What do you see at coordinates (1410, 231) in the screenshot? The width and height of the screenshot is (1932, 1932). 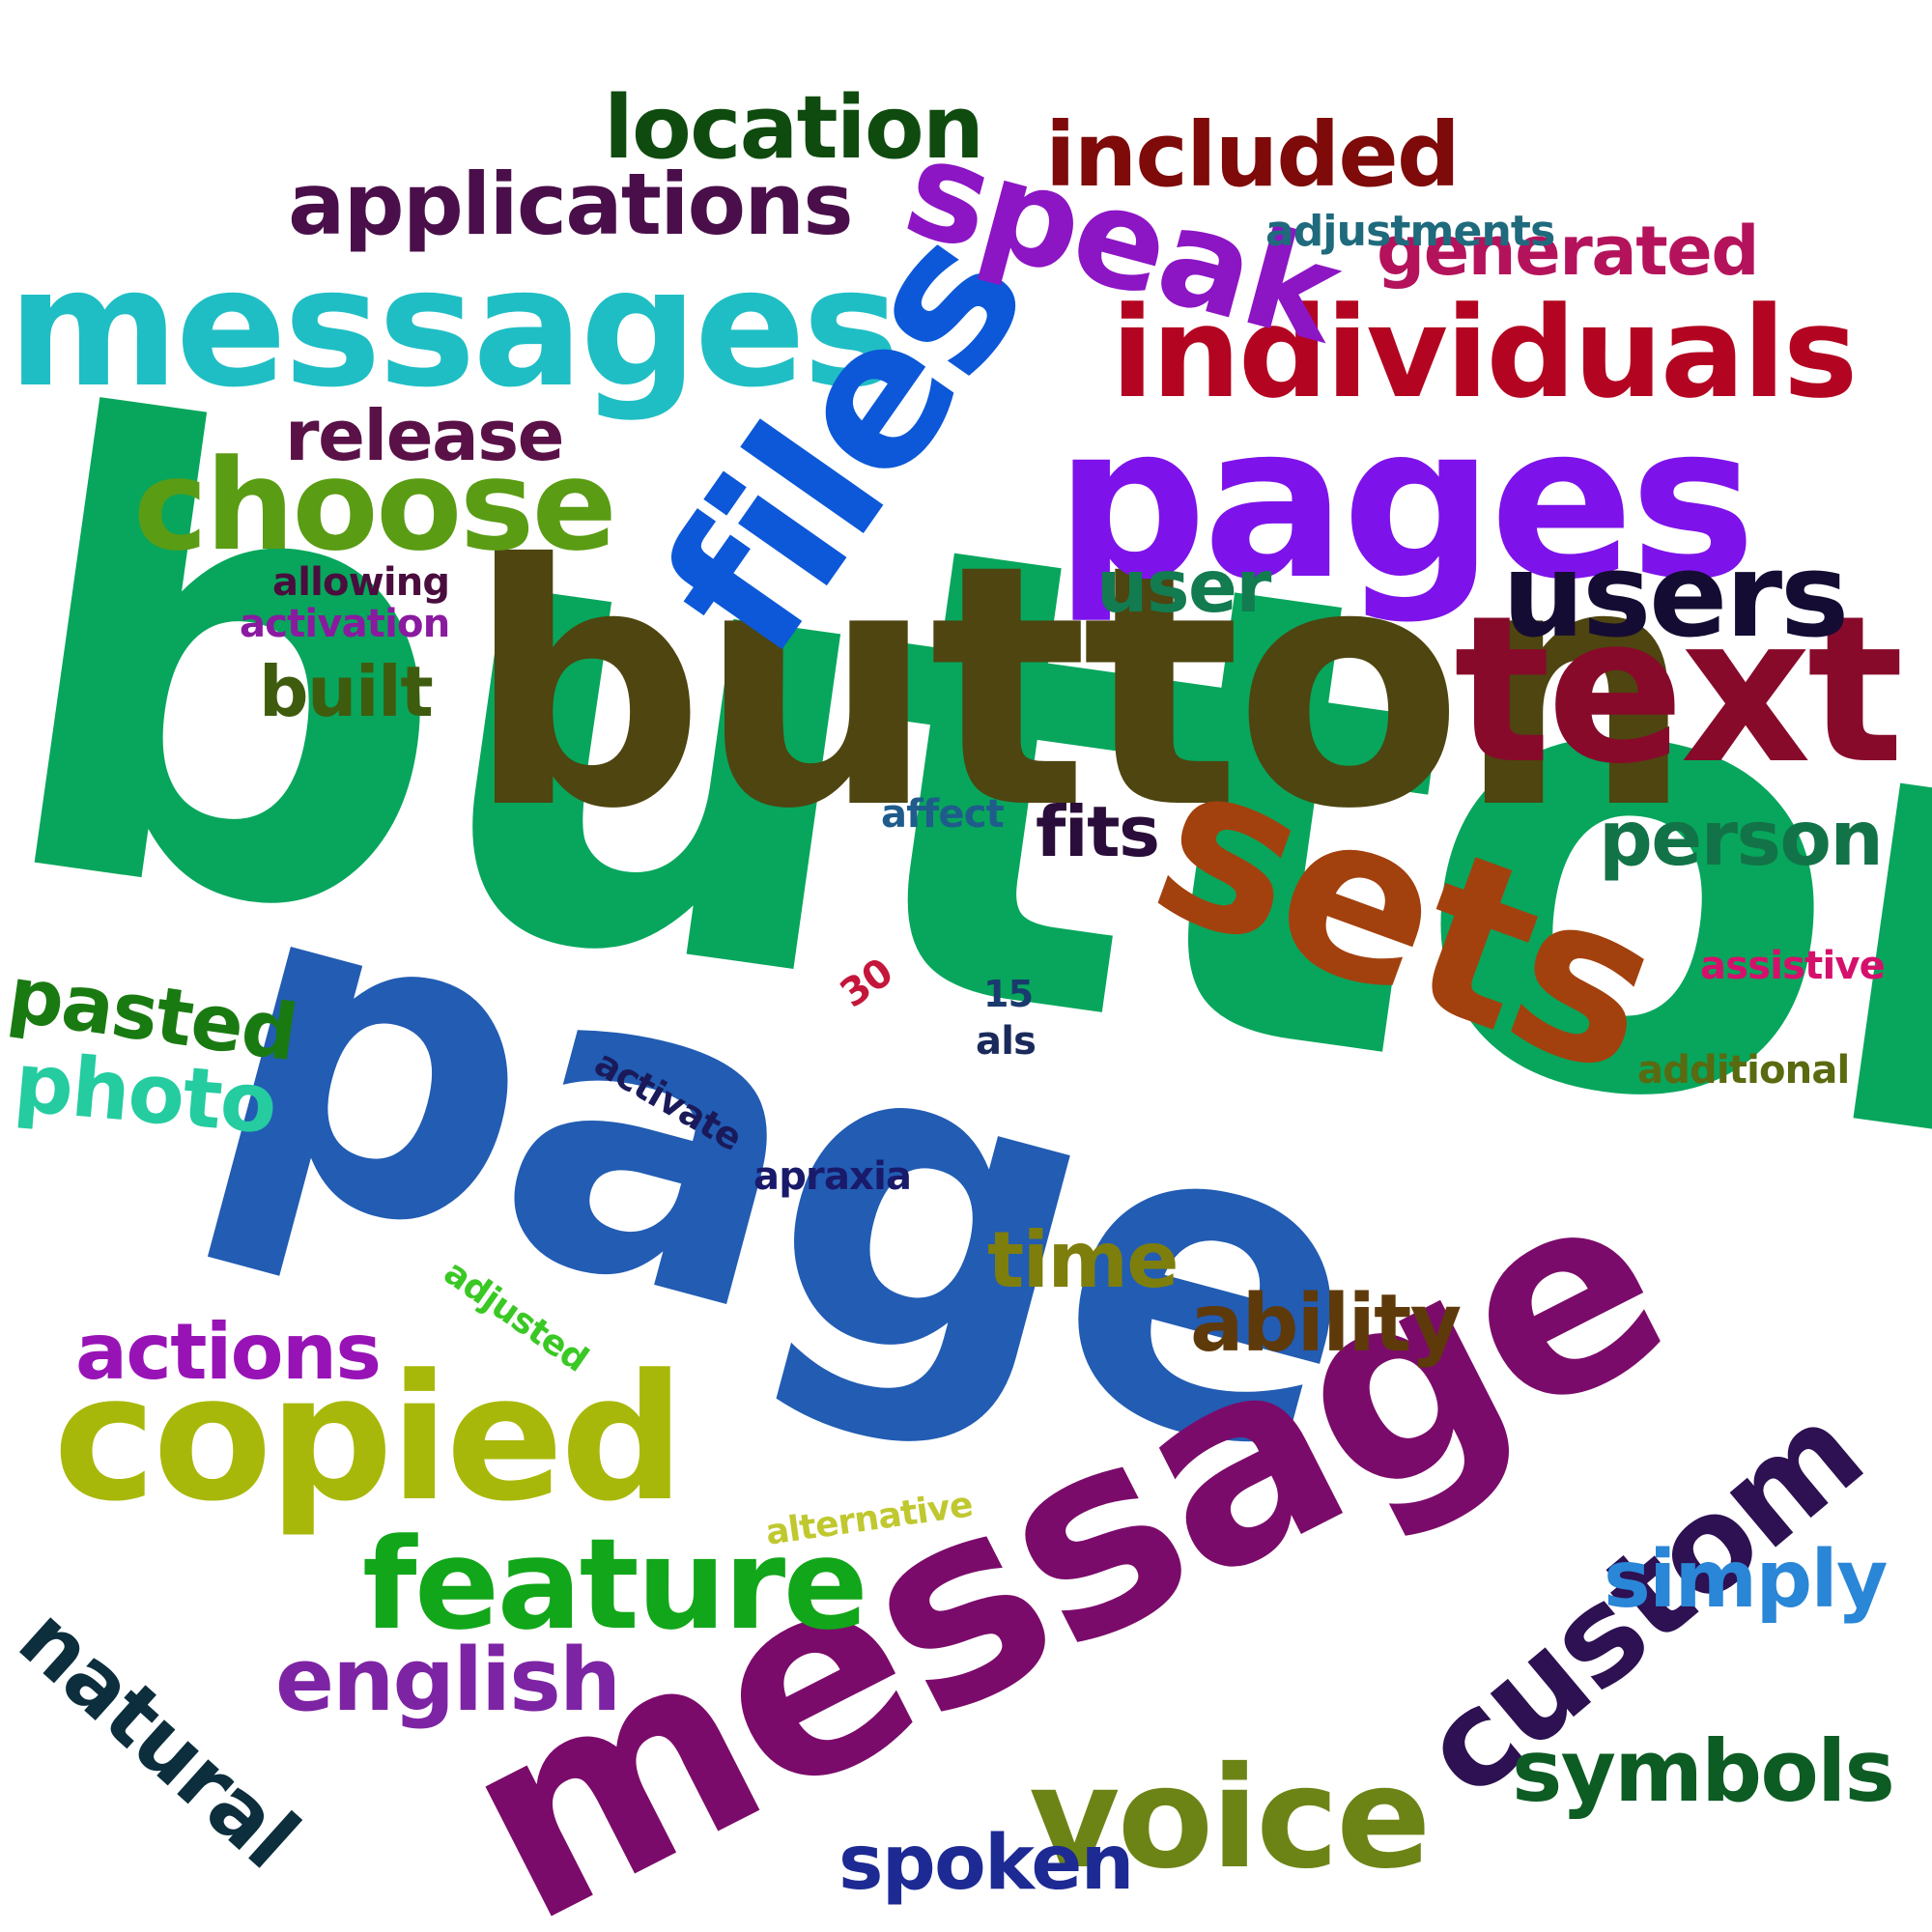 I see `word-adjustments: adjustments` at bounding box center [1410, 231].